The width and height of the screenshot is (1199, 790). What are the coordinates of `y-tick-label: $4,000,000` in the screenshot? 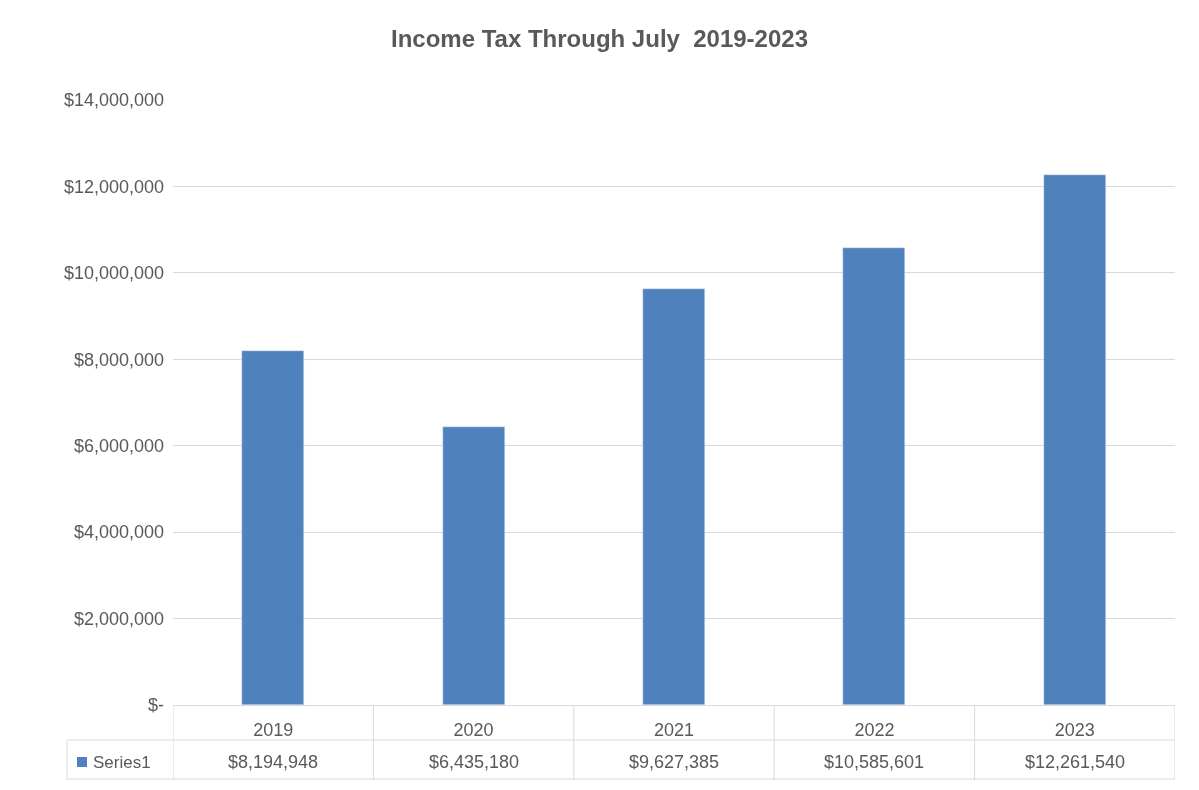 It's located at (118, 532).